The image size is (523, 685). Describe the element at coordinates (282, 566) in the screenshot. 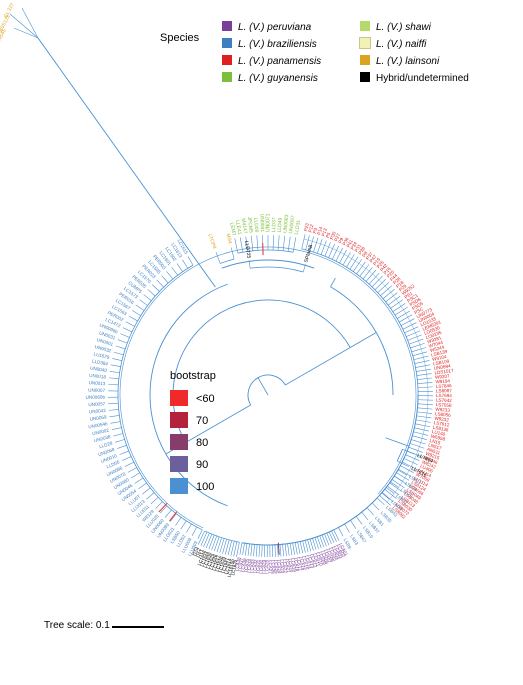

I see `tip-label: LCA23` at that location.